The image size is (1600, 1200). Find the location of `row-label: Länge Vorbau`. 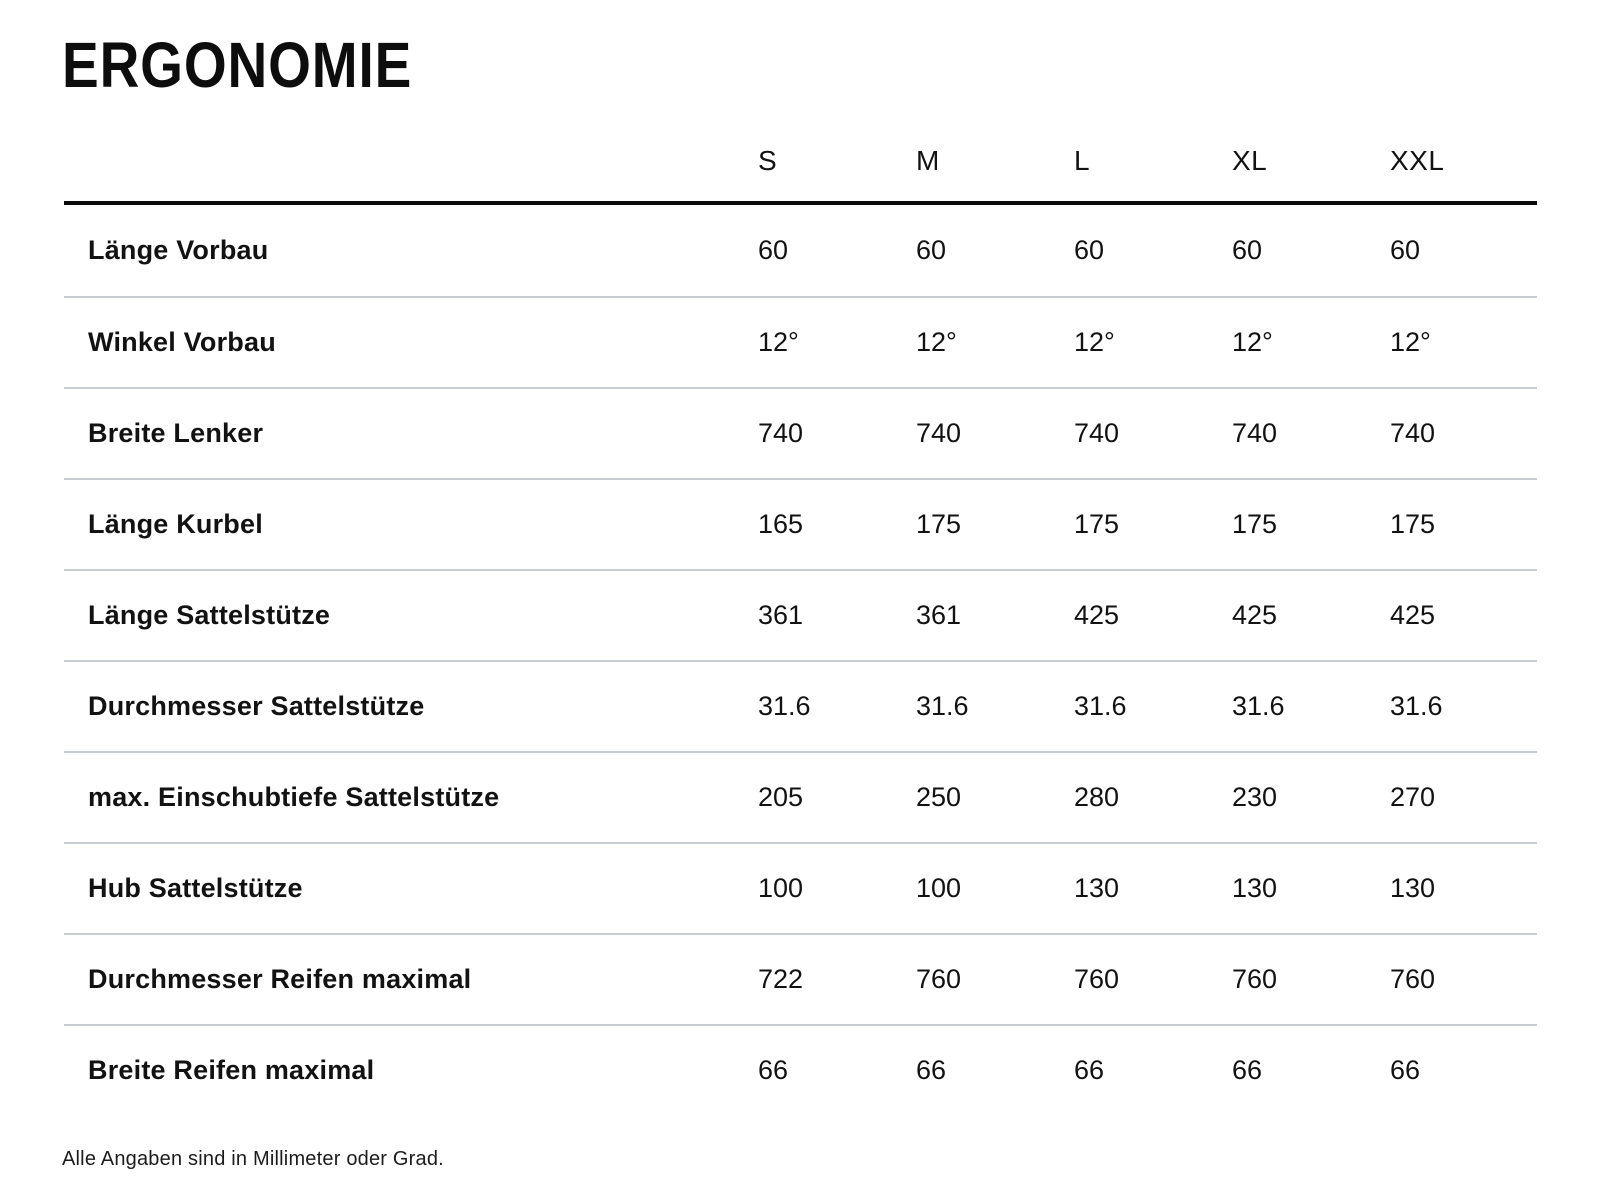

row-label: Länge Vorbau is located at coordinates (178, 250).